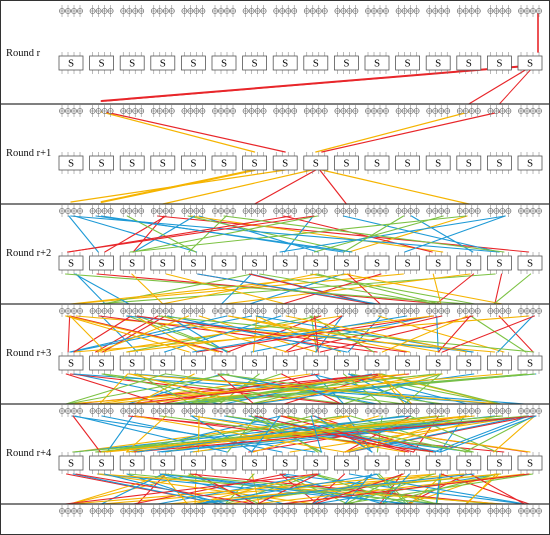 Image resolution: width=550 pixels, height=535 pixels. I want to click on round-label-r1: Round r+1, so click(28, 153).